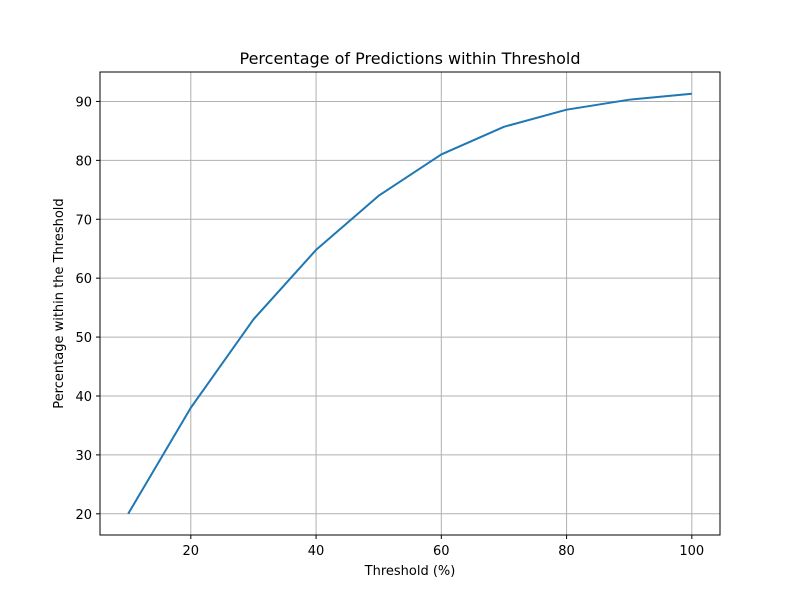 Image resolution: width=800 pixels, height=600 pixels. I want to click on y-tick-label: 20, so click(83, 515).